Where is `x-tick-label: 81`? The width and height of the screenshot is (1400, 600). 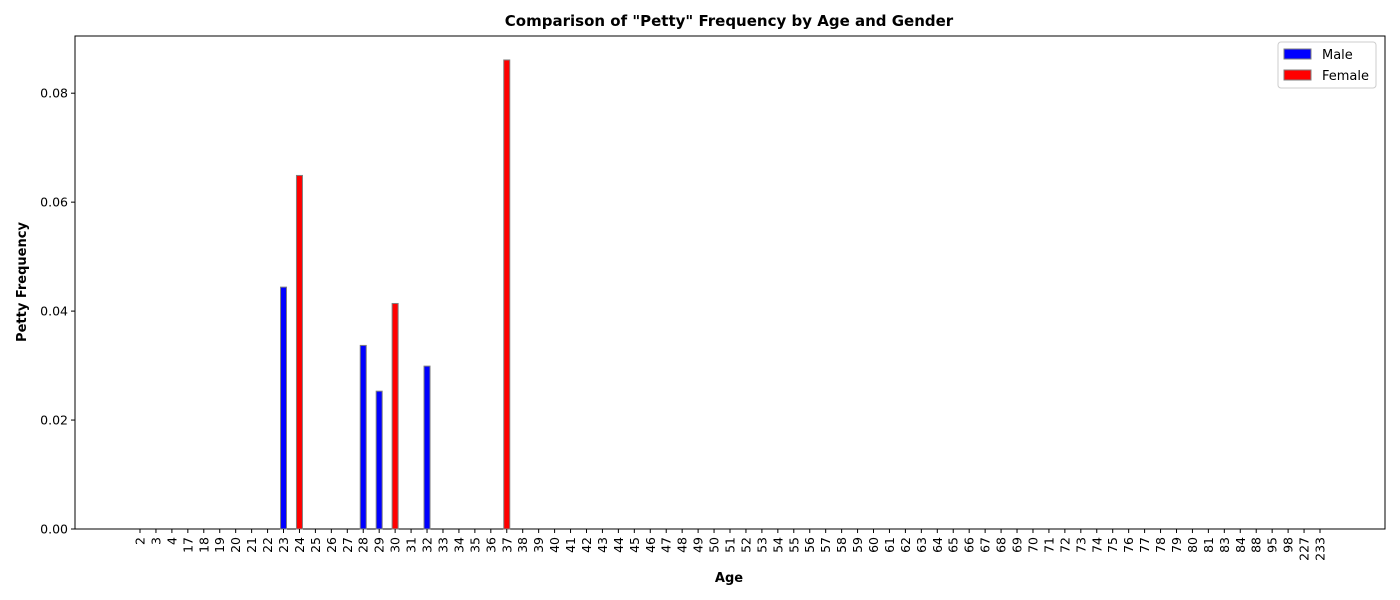
x-tick-label: 81 is located at coordinates (1208, 545).